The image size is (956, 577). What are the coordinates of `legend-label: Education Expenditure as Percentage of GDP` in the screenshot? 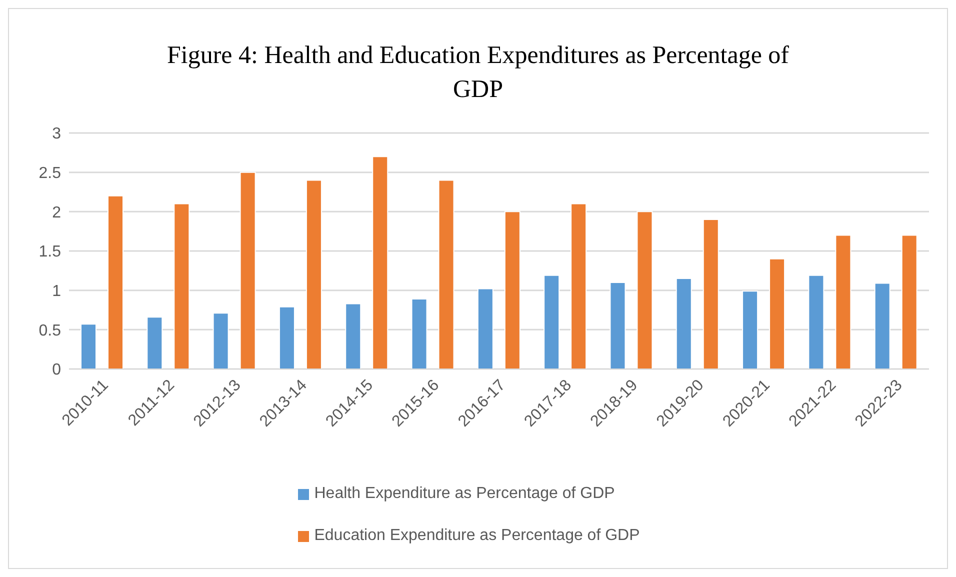 It's located at (477, 536).